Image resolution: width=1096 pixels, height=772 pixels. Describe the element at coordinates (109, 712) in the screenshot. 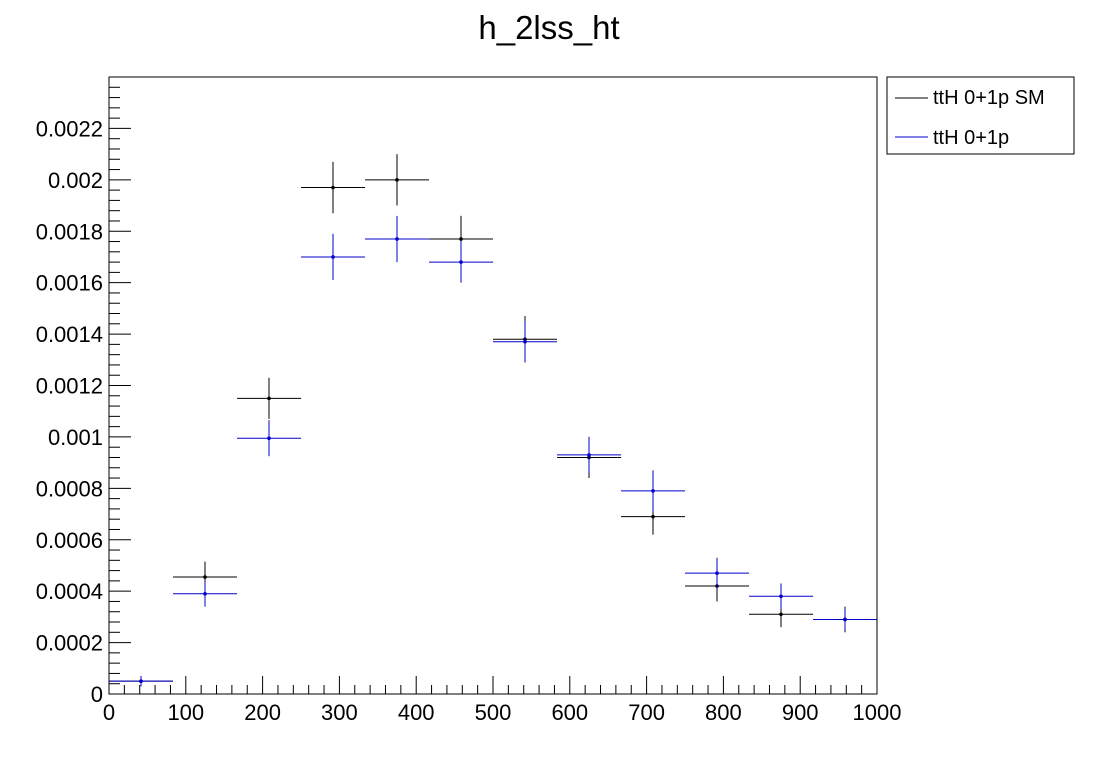

I see `x-tick-label: 0` at that location.